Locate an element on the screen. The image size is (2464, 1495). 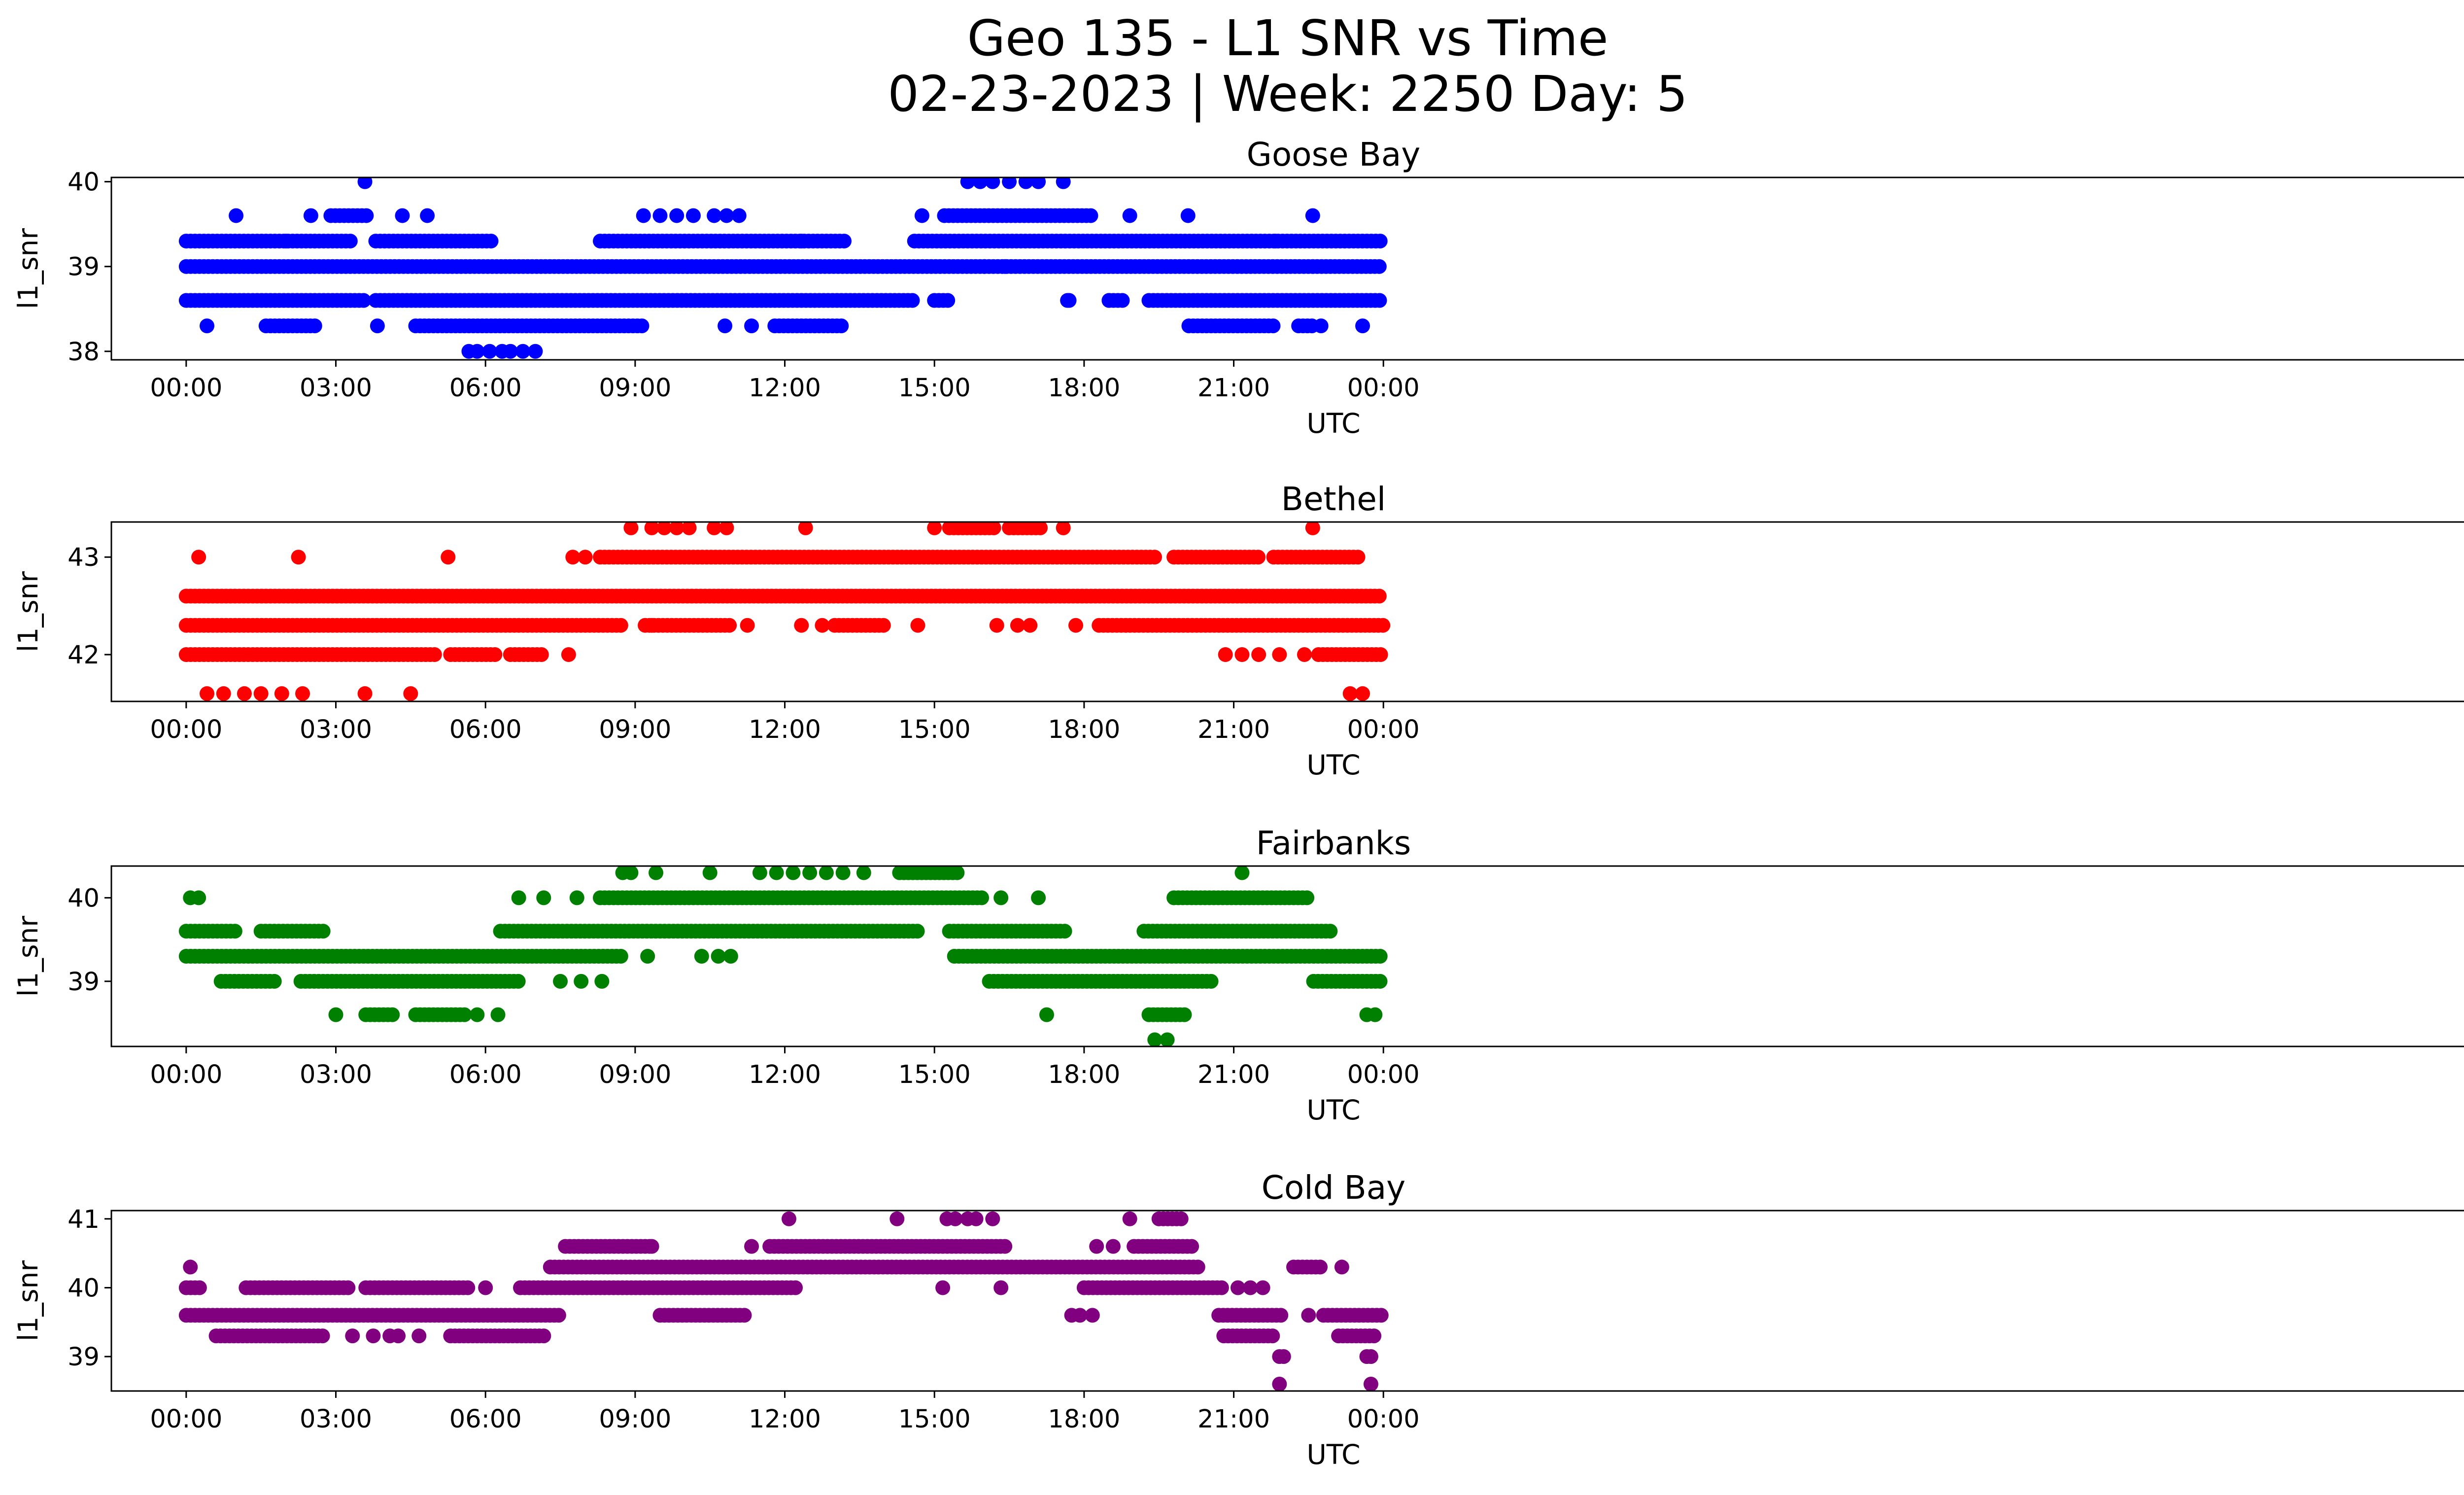
figure-title-line2: 02-23-2023 | Week: 2250 Day: 5 is located at coordinates (1287, 94).